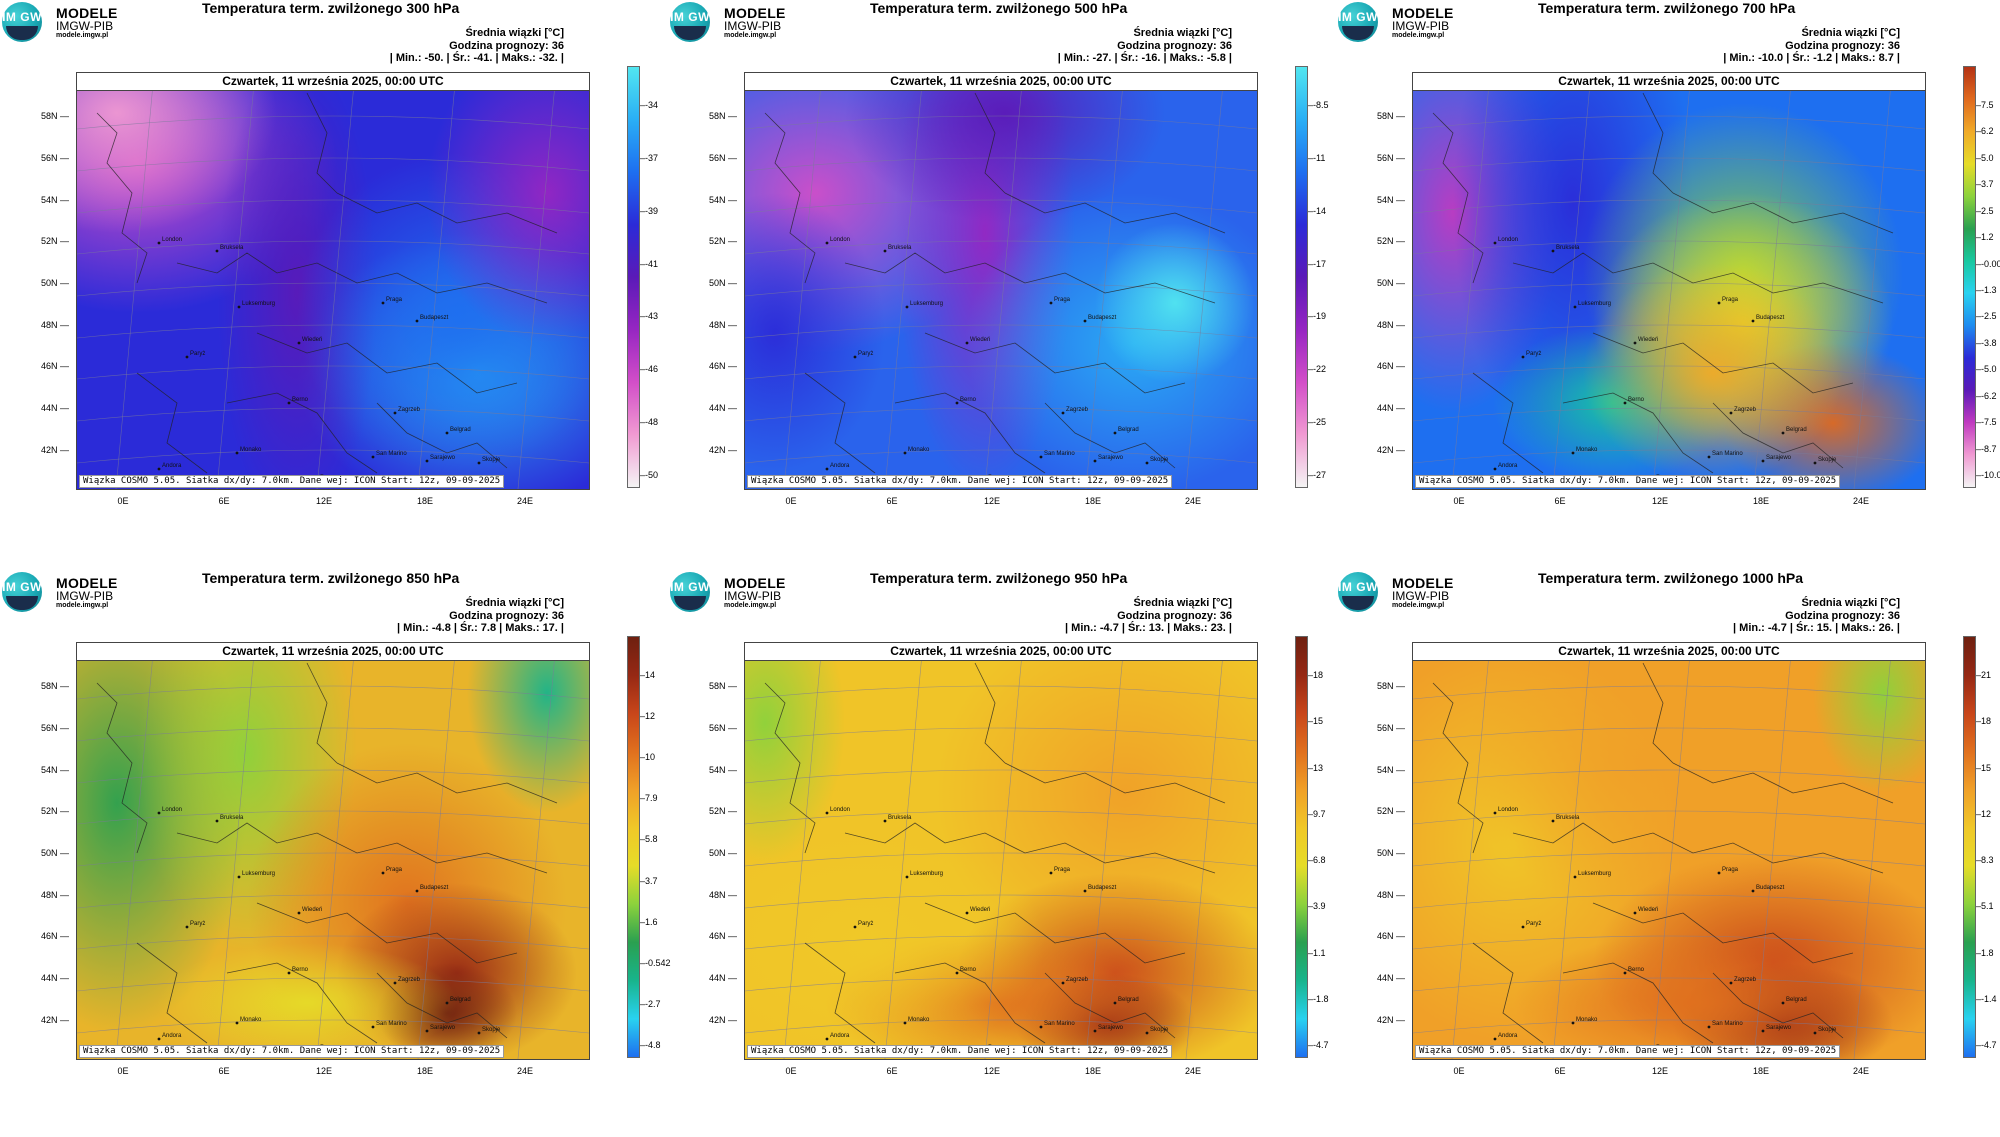 The width and height of the screenshot is (2000, 1137). What do you see at coordinates (1317, 316) in the screenshot?
I see `colorbar-tick: –-19` at bounding box center [1317, 316].